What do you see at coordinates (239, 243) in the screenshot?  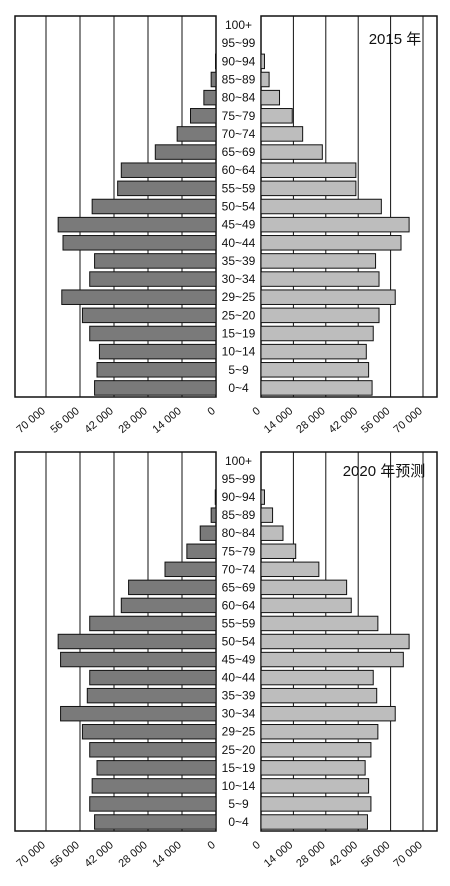 I see `age-group-label: 40~44` at bounding box center [239, 243].